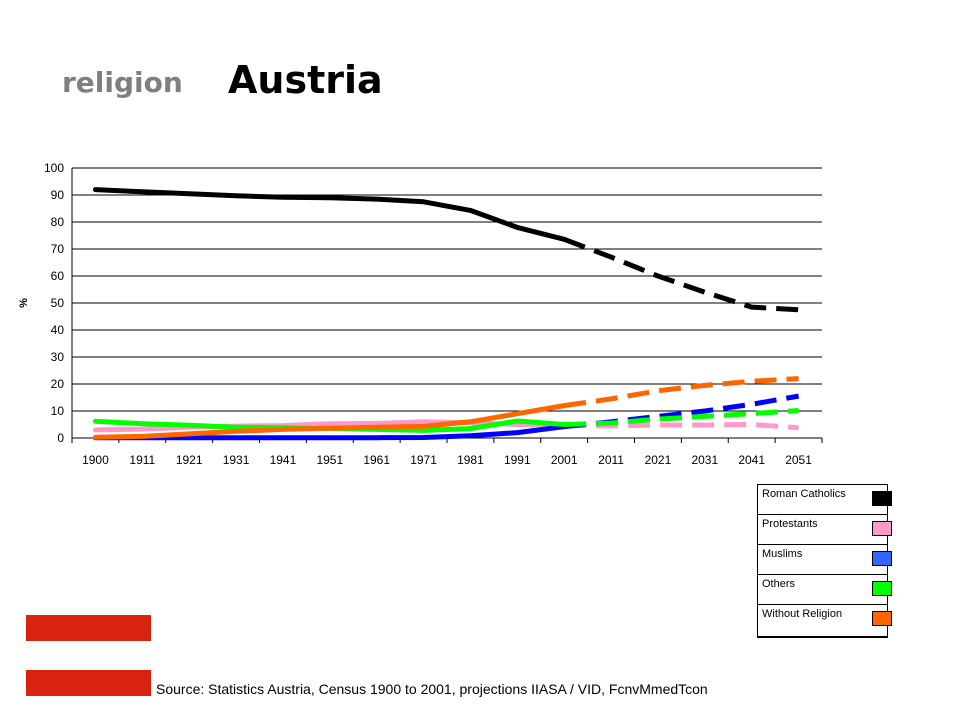 The height and width of the screenshot is (720, 960). I want to click on legend-item-without-religion: Without Religion, so click(825, 620).